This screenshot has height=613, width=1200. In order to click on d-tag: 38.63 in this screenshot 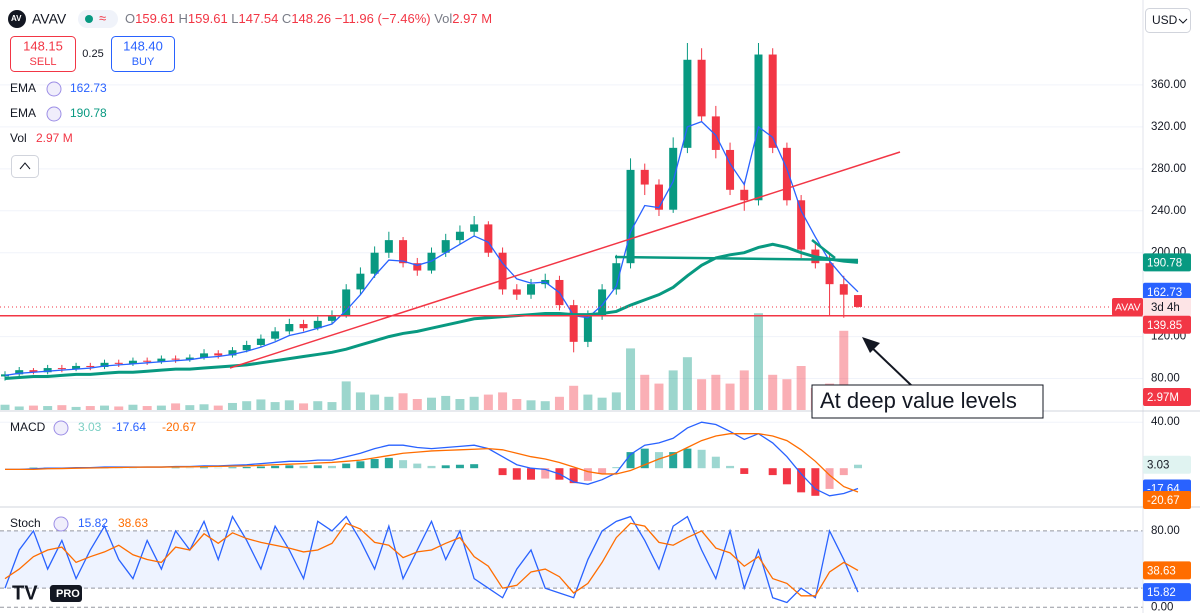, I will do `click(1161, 571)`.